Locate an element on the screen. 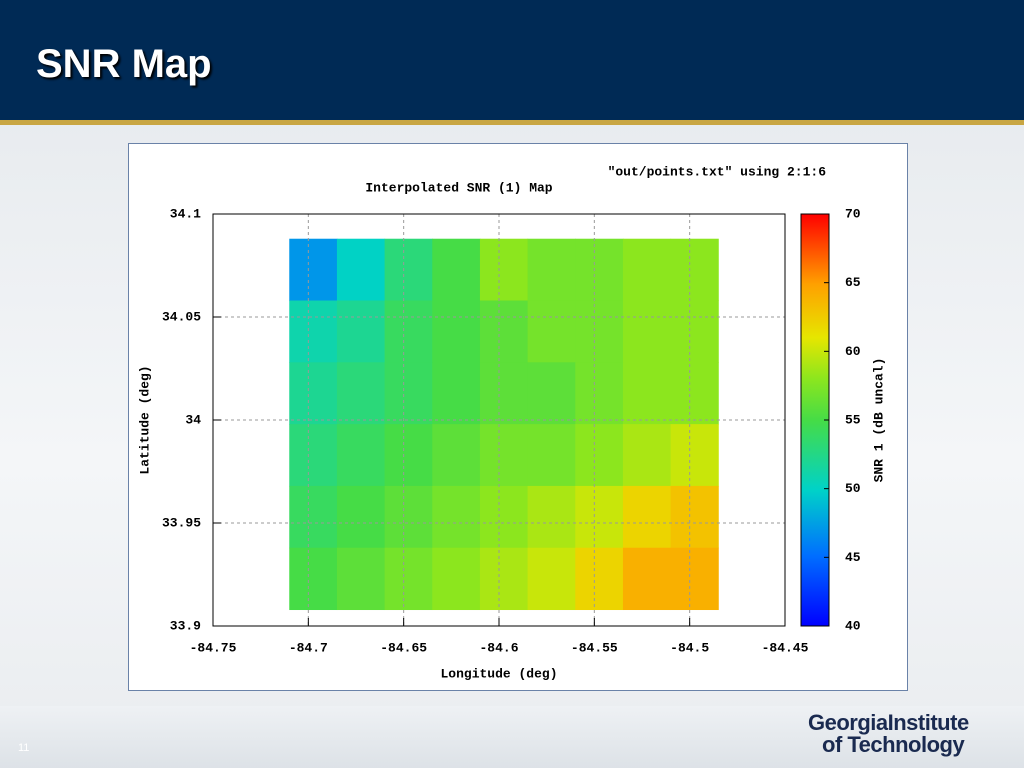 This screenshot has width=1024, height=768. legend-label: "out/points.txt" using 2:1:6 is located at coordinates (717, 171).